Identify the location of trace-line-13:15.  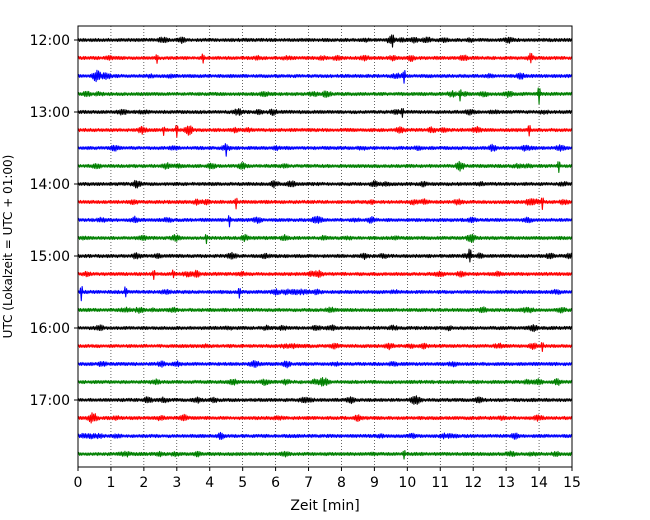
(325, 131).